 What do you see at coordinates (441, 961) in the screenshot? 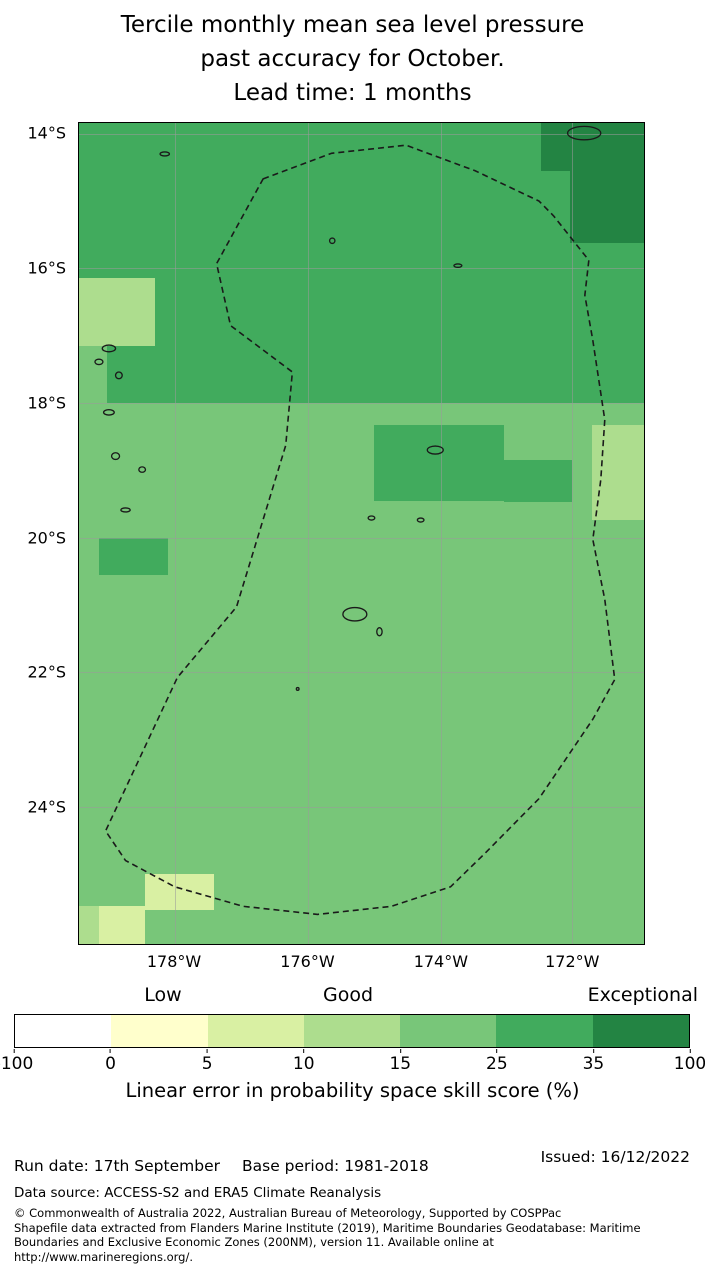
I see `x-tick-label: 174°W` at bounding box center [441, 961].